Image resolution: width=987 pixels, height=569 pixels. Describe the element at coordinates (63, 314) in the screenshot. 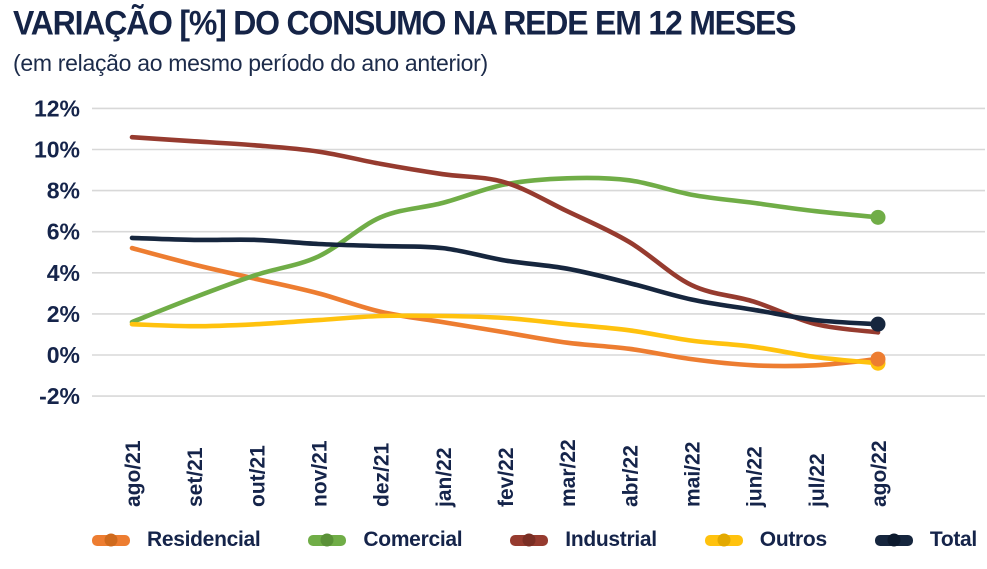

I see `y-axis-label: 2%` at that location.